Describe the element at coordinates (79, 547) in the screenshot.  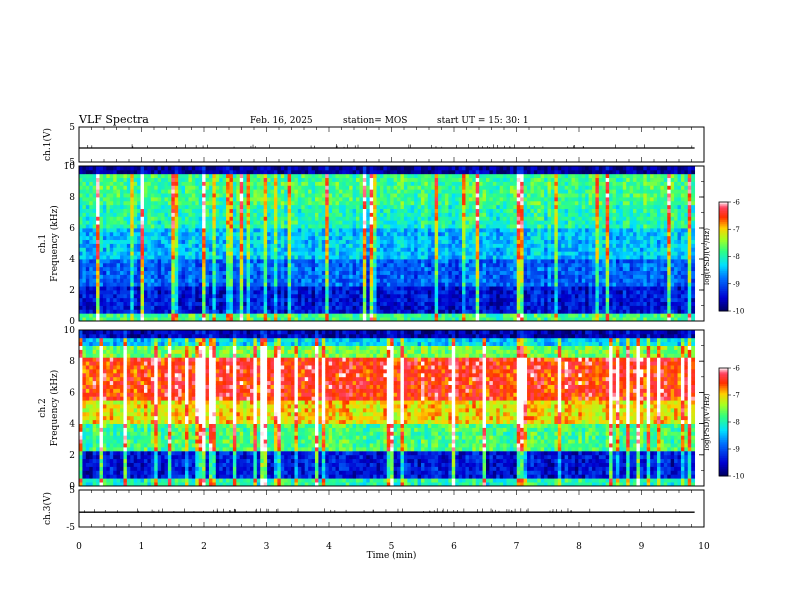
I see `x-tick-label: 0` at that location.